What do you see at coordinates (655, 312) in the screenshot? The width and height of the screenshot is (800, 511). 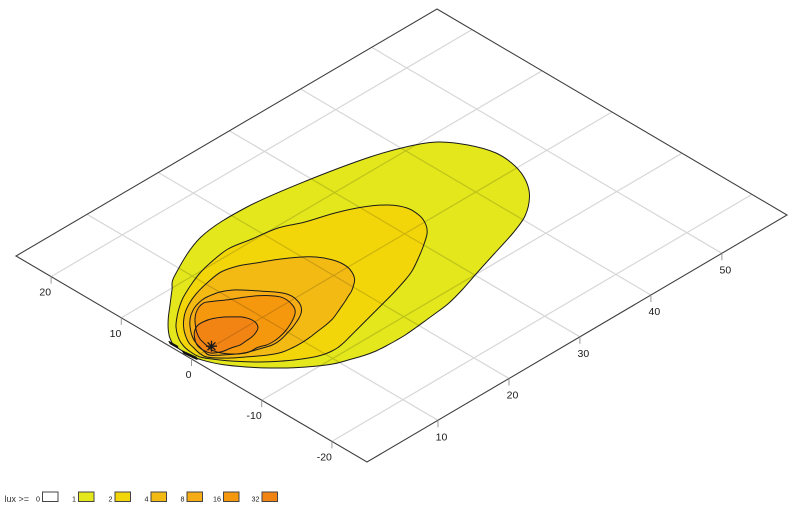 I see `svg-text: 40` at bounding box center [655, 312].